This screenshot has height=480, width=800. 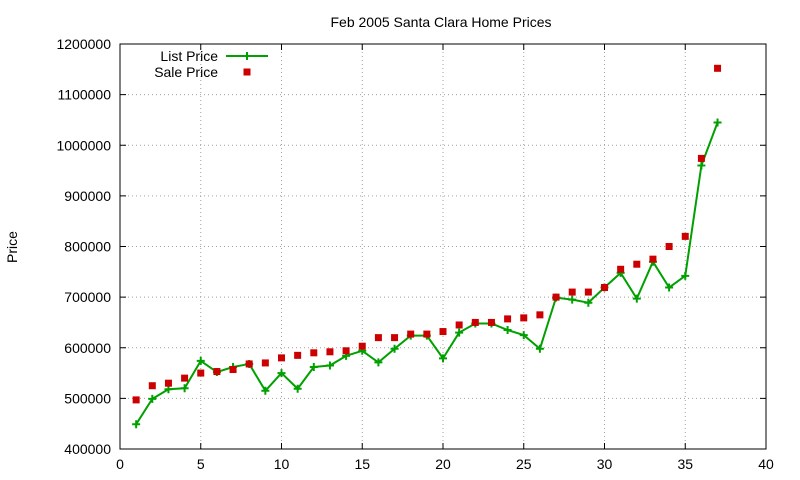 What do you see at coordinates (362, 464) in the screenshot?
I see `x-tick-label: 15` at bounding box center [362, 464].